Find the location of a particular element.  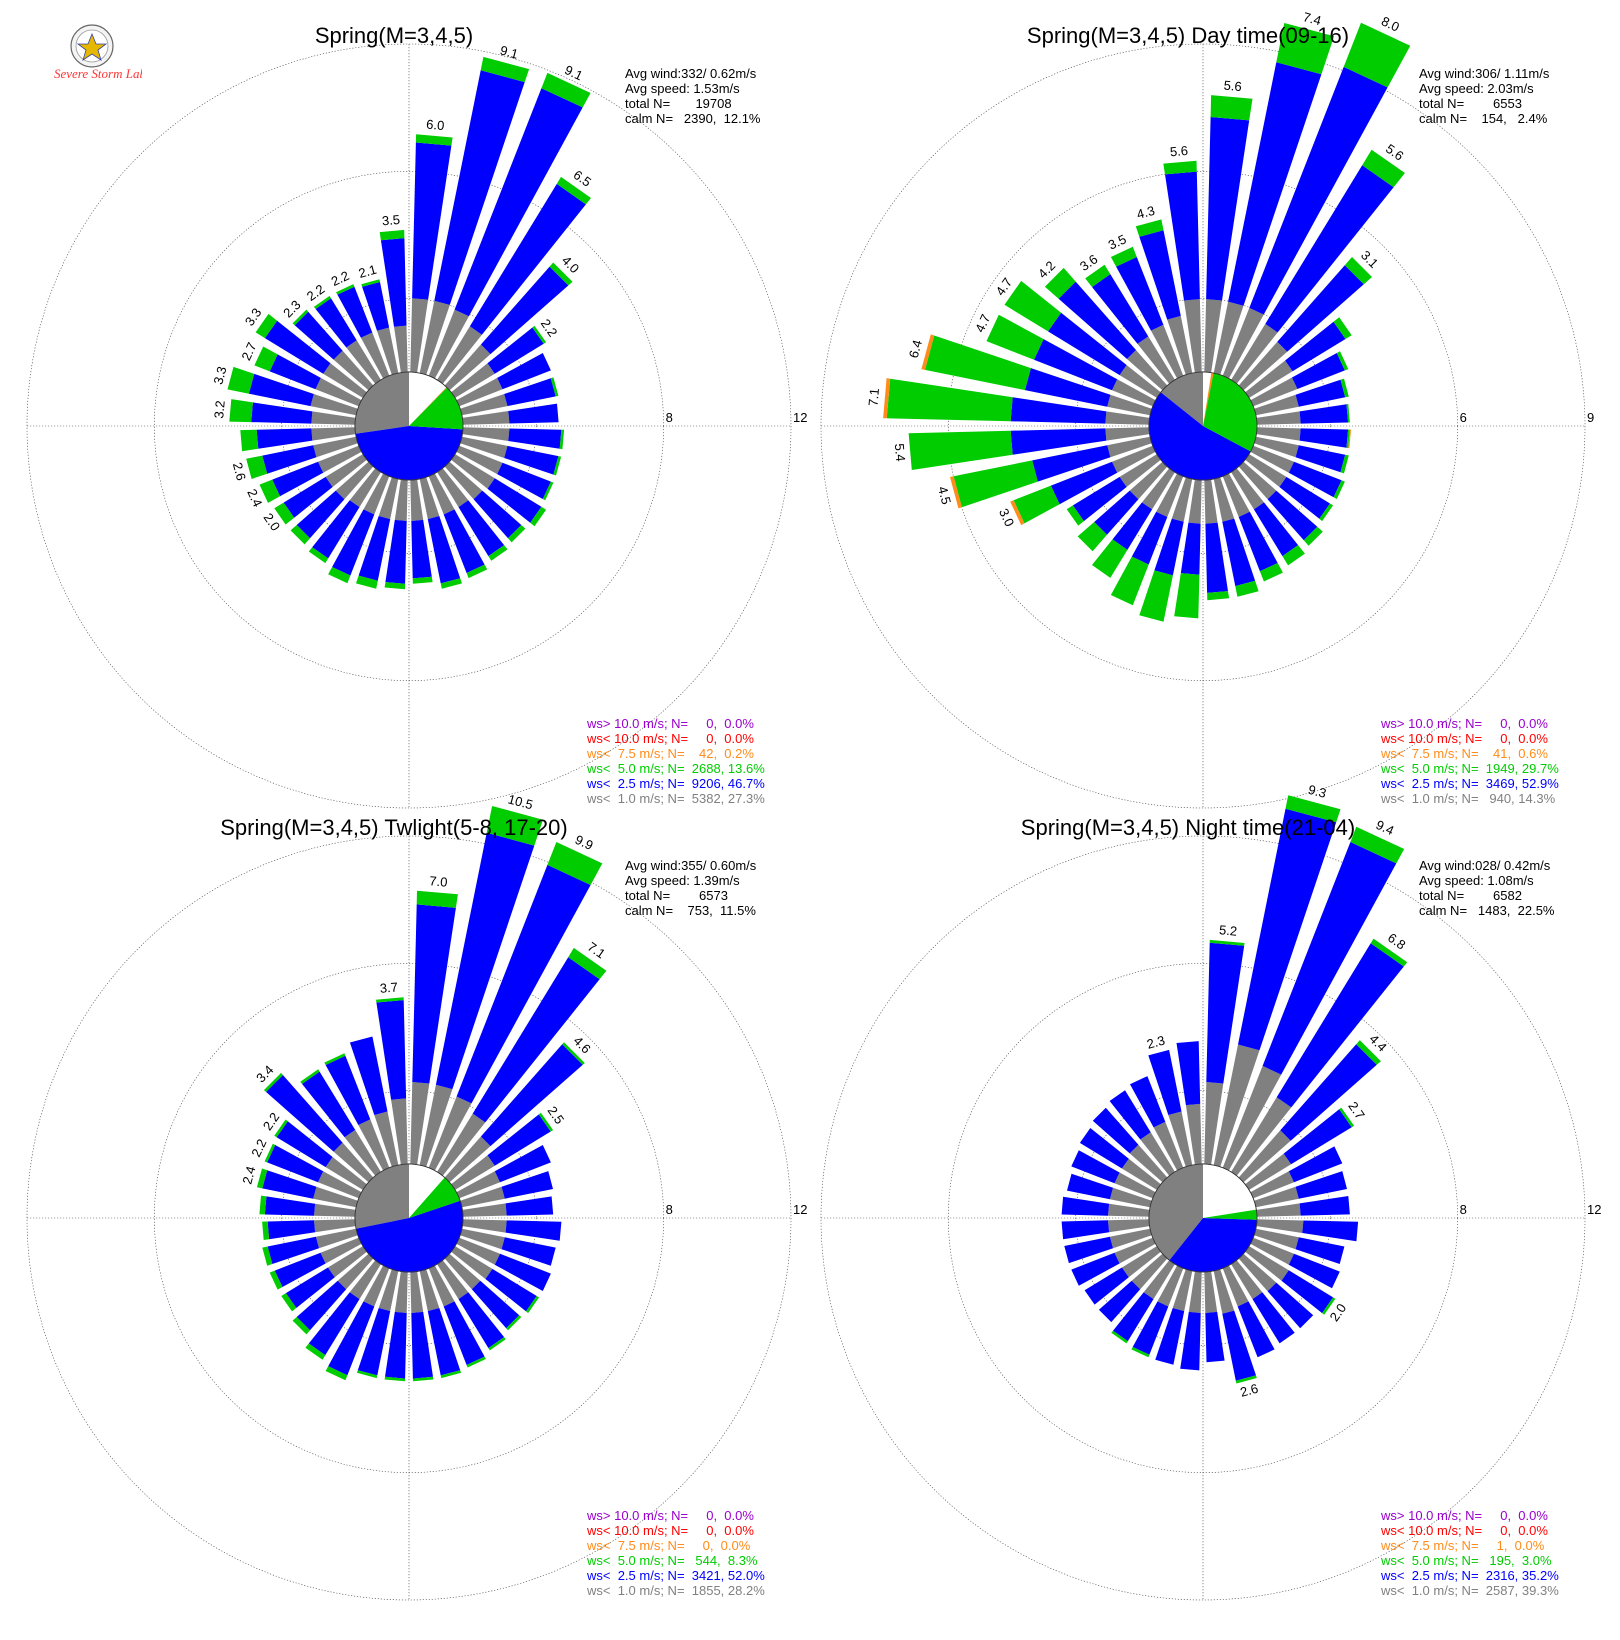

legend-entry: ws< 2.5 m/s; N= 9206, 46.7% is located at coordinates (675, 783).